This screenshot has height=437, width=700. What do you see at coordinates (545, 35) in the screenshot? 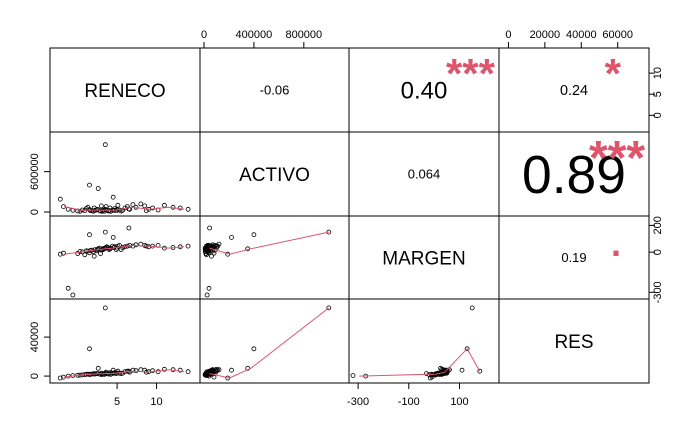
I see `tick-label: 20000` at bounding box center [545, 35].